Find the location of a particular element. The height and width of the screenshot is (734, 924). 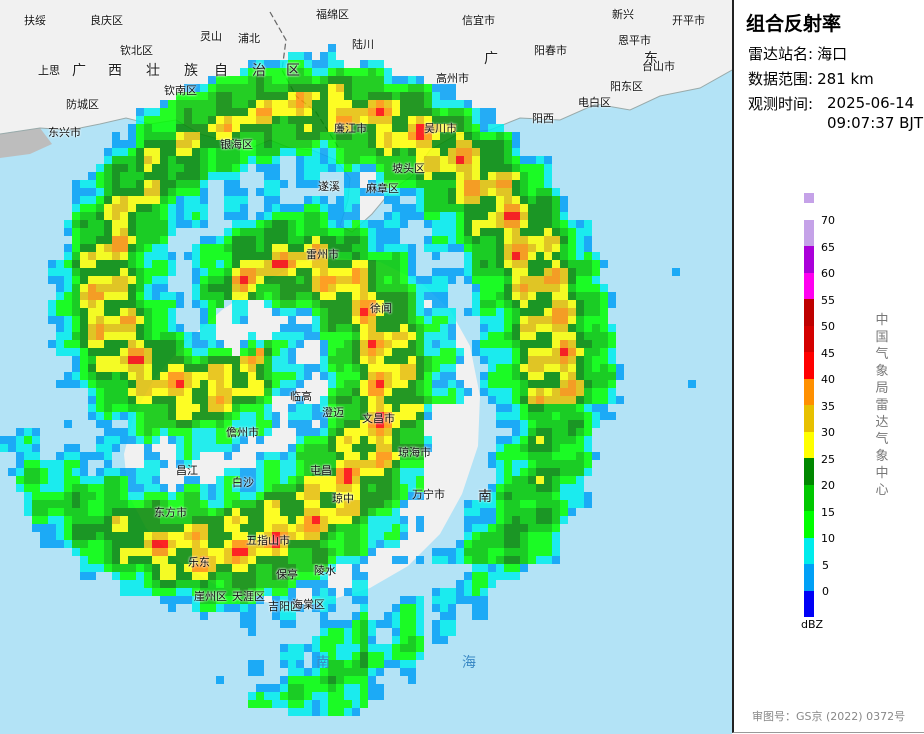

colorbar-tick-label: 50 is located at coordinates (828, 326).